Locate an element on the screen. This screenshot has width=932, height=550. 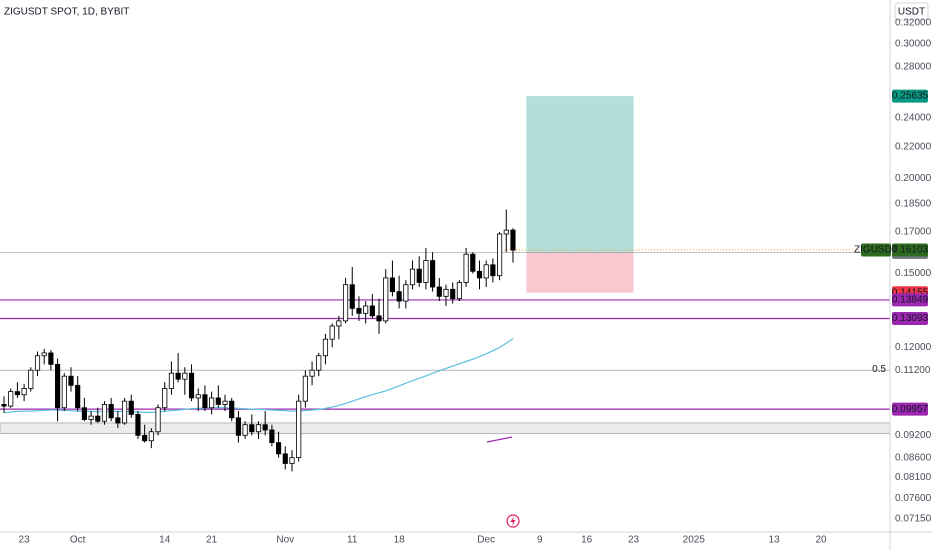
moving-average is located at coordinates (258, 376).